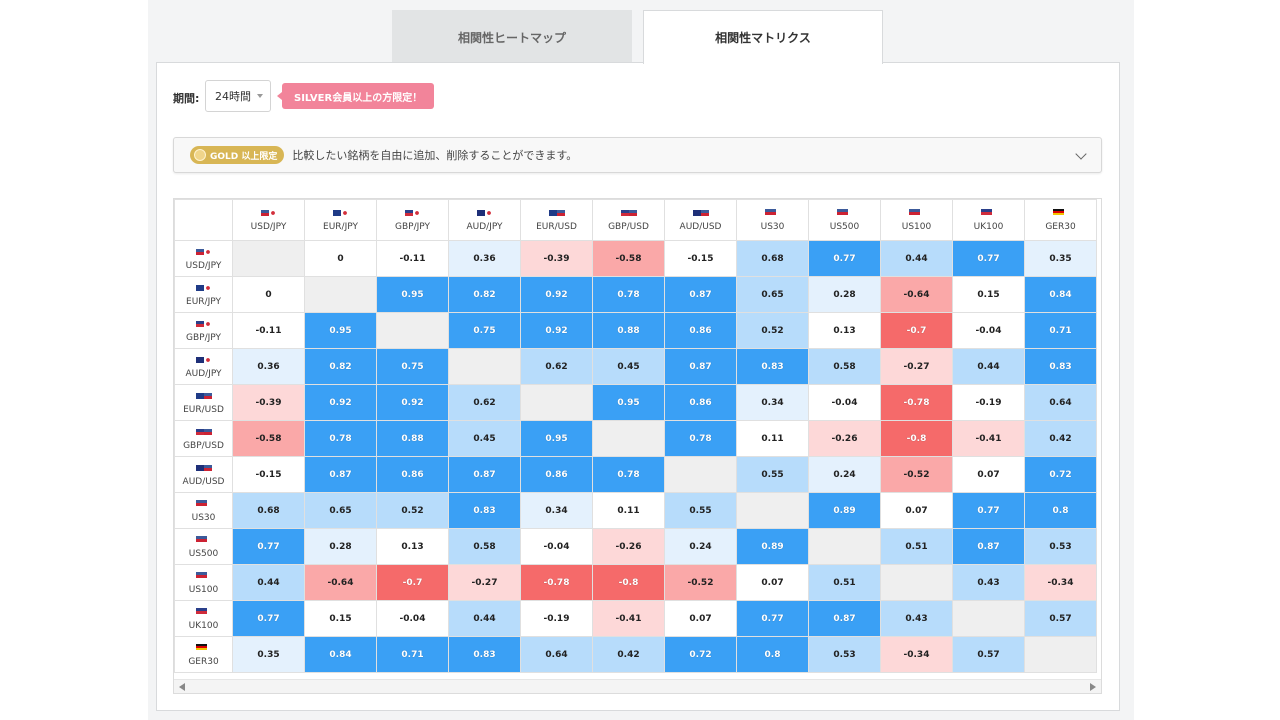  What do you see at coordinates (203, 625) in the screenshot?
I see `row-header-label: UK100` at bounding box center [203, 625].